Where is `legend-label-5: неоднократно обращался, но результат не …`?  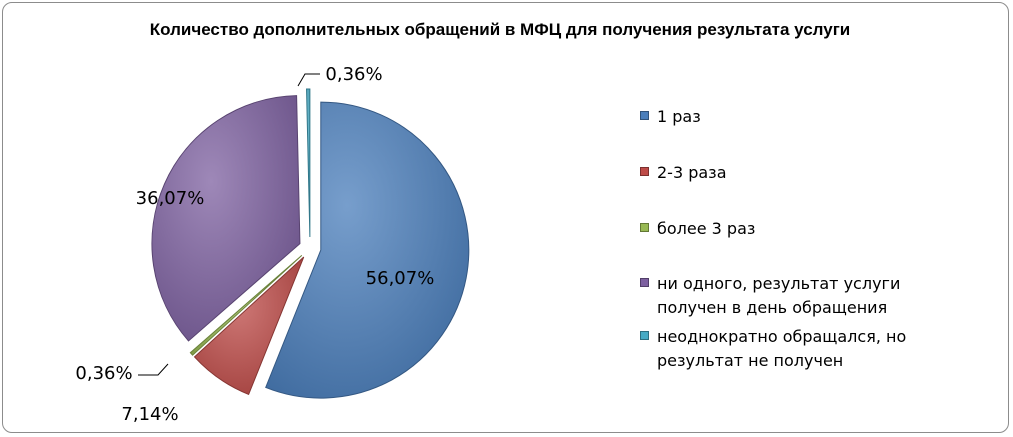 legend-label-5: неоднократно обращался, но результат не … is located at coordinates (782, 348).